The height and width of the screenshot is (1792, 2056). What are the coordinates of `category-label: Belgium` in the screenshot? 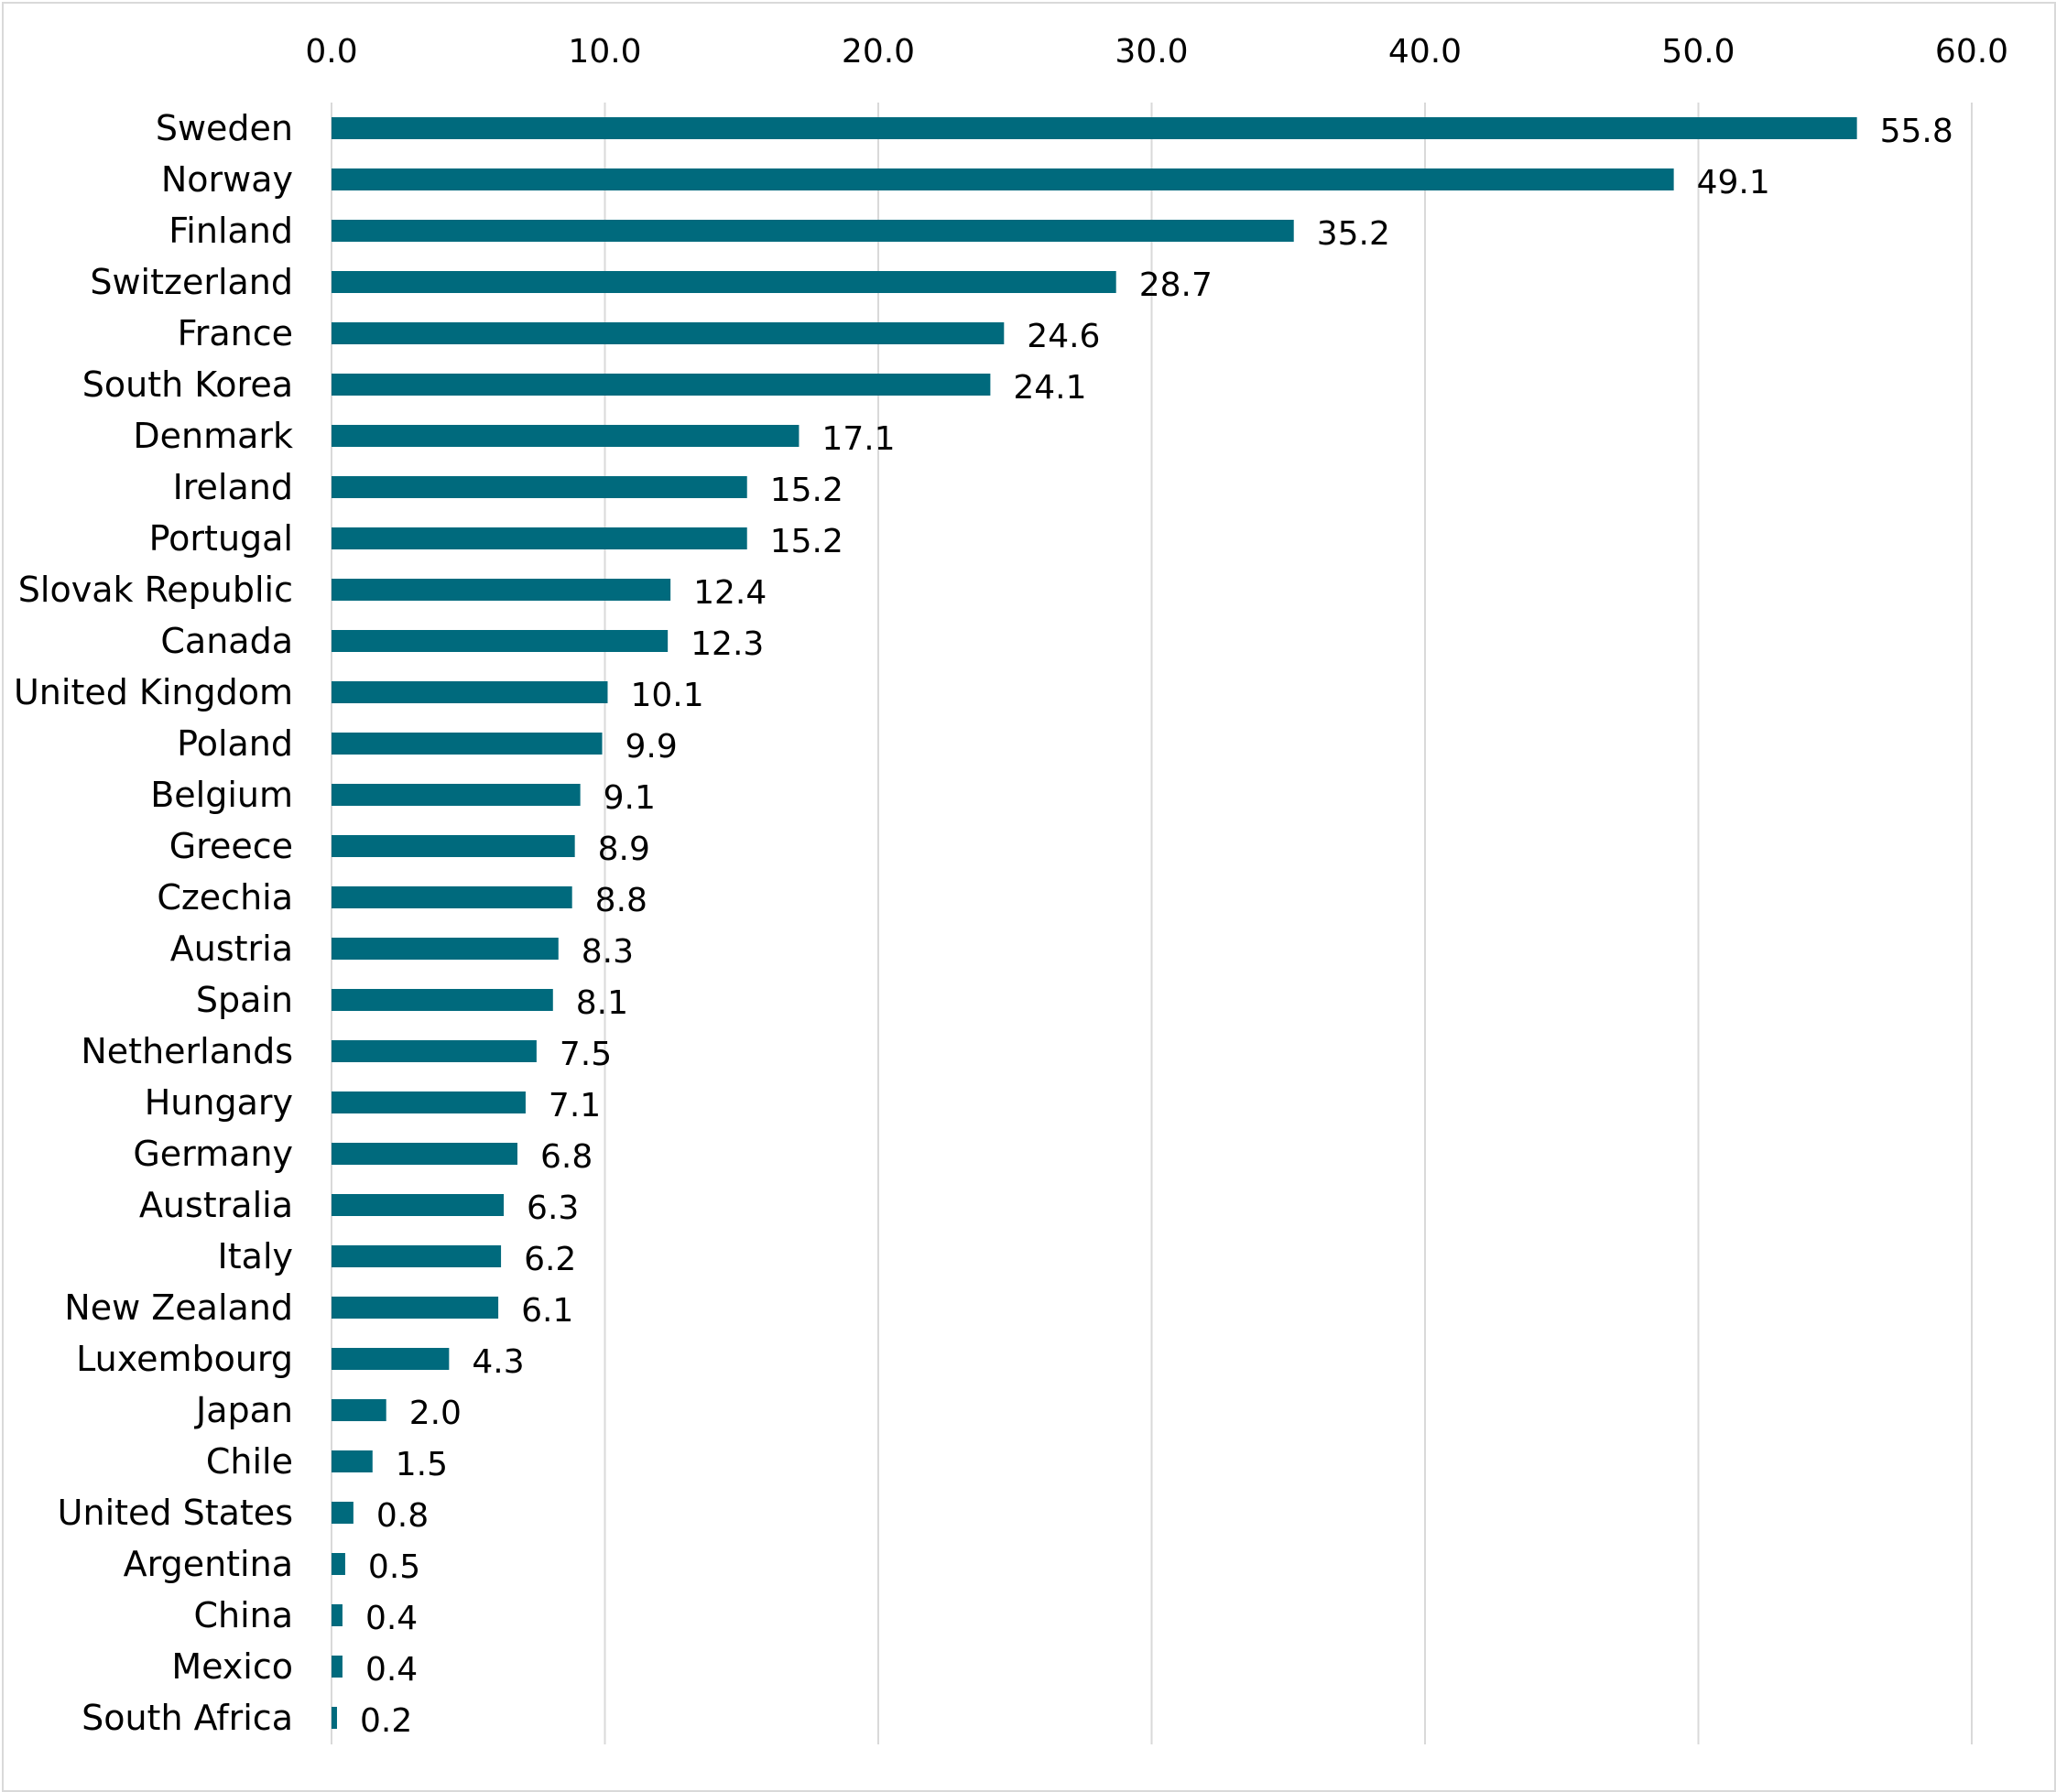 It's located at (221, 795).